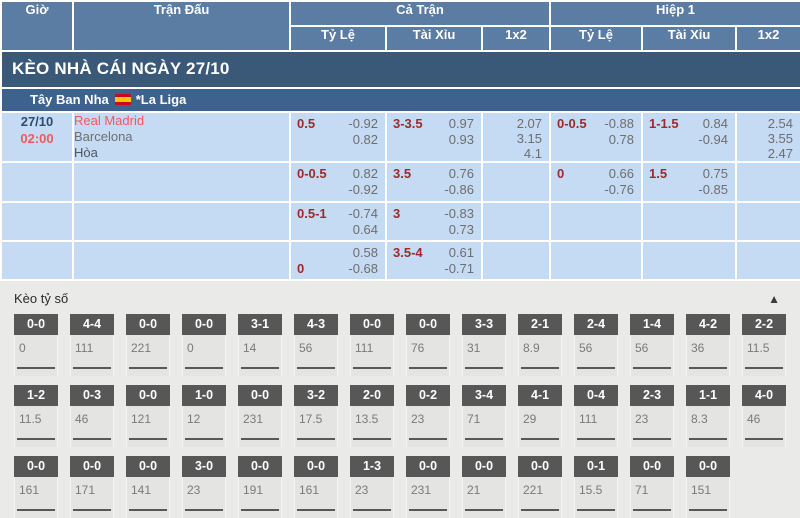 This screenshot has height=518, width=800. What do you see at coordinates (316, 497) in the screenshot?
I see `score-odds: 161` at bounding box center [316, 497].